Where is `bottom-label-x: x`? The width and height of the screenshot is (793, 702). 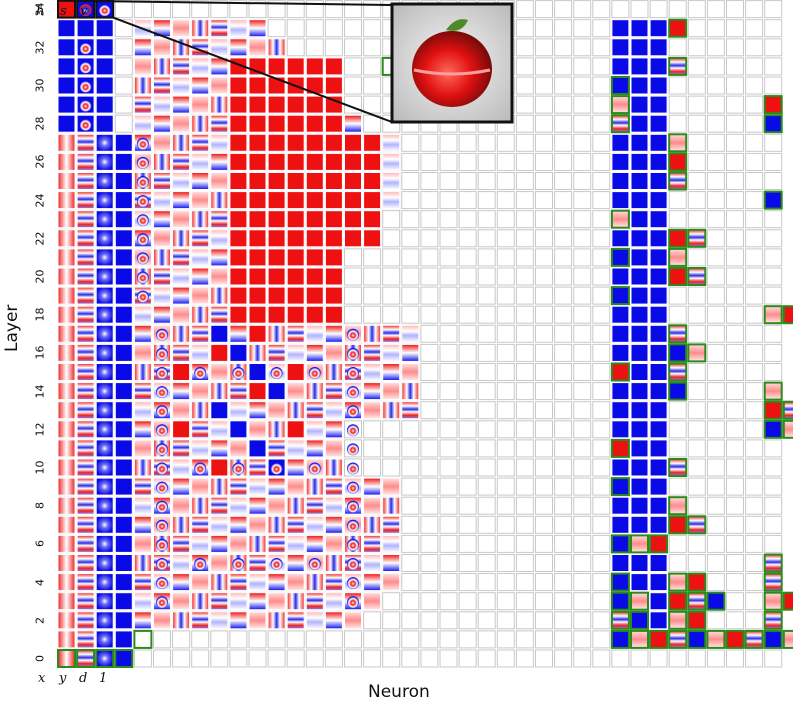
bottom-label-x: x is located at coordinates (42, 678).